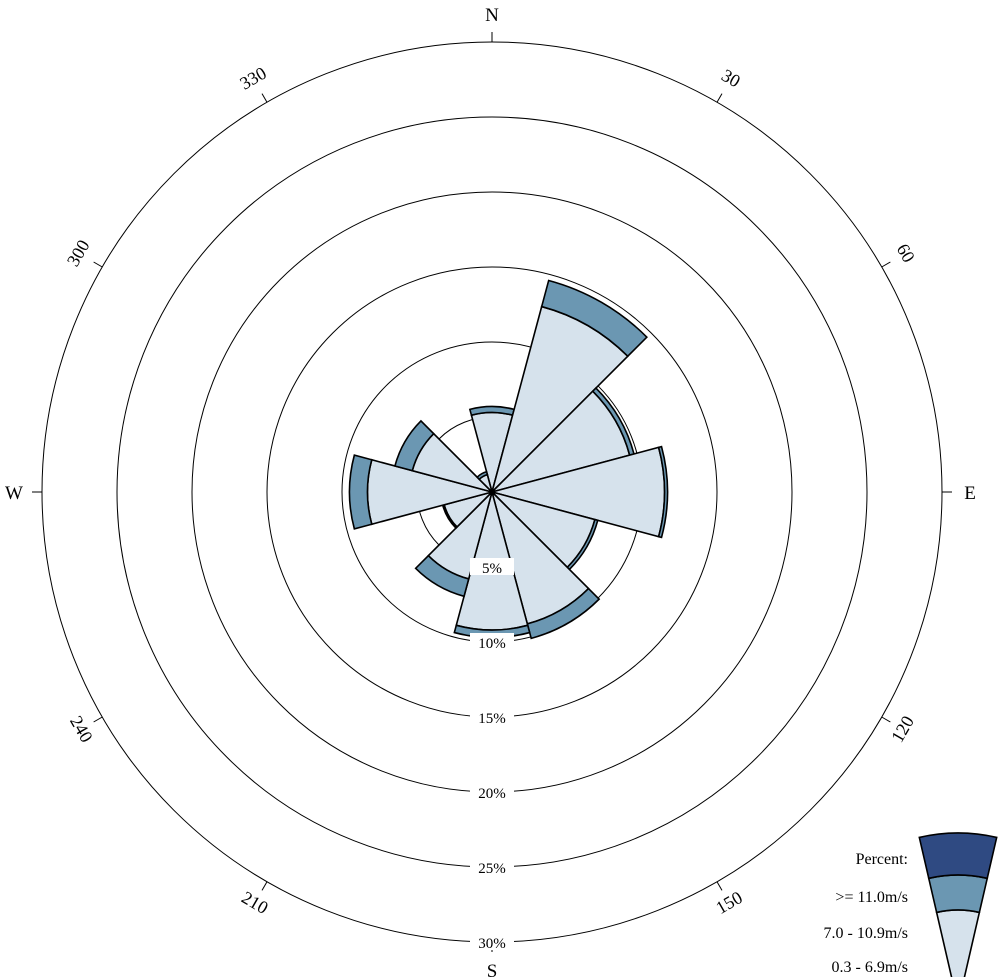 Image resolution: width=999 pixels, height=977 pixels. I want to click on legend-label-high: >= 11.0m/s, so click(871, 897).